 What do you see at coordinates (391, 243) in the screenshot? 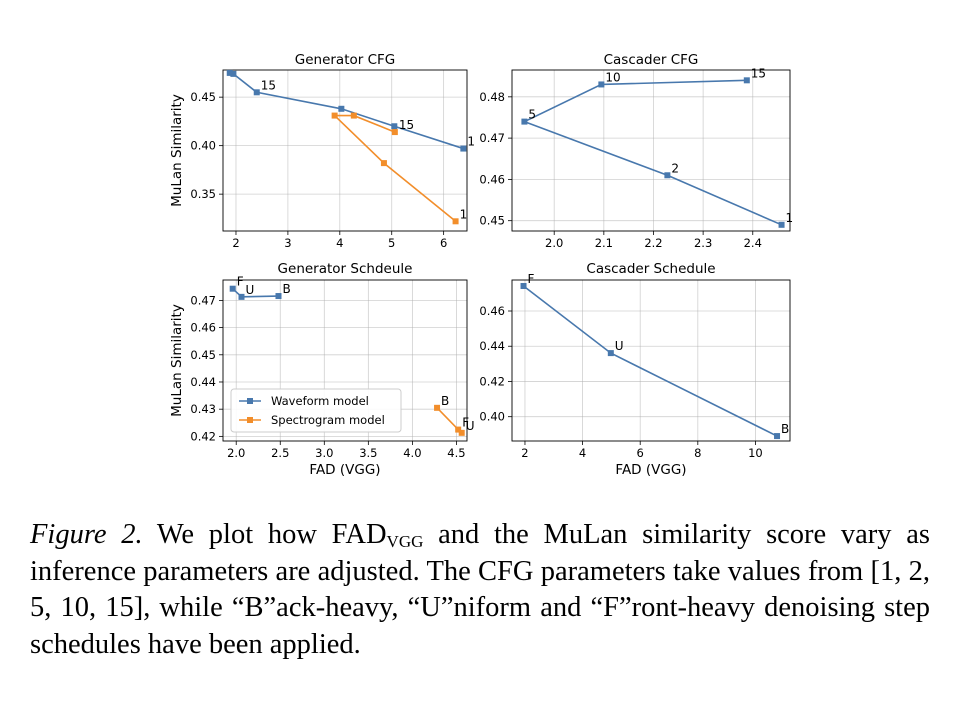
I see `x-tick-label: 5` at bounding box center [391, 243].